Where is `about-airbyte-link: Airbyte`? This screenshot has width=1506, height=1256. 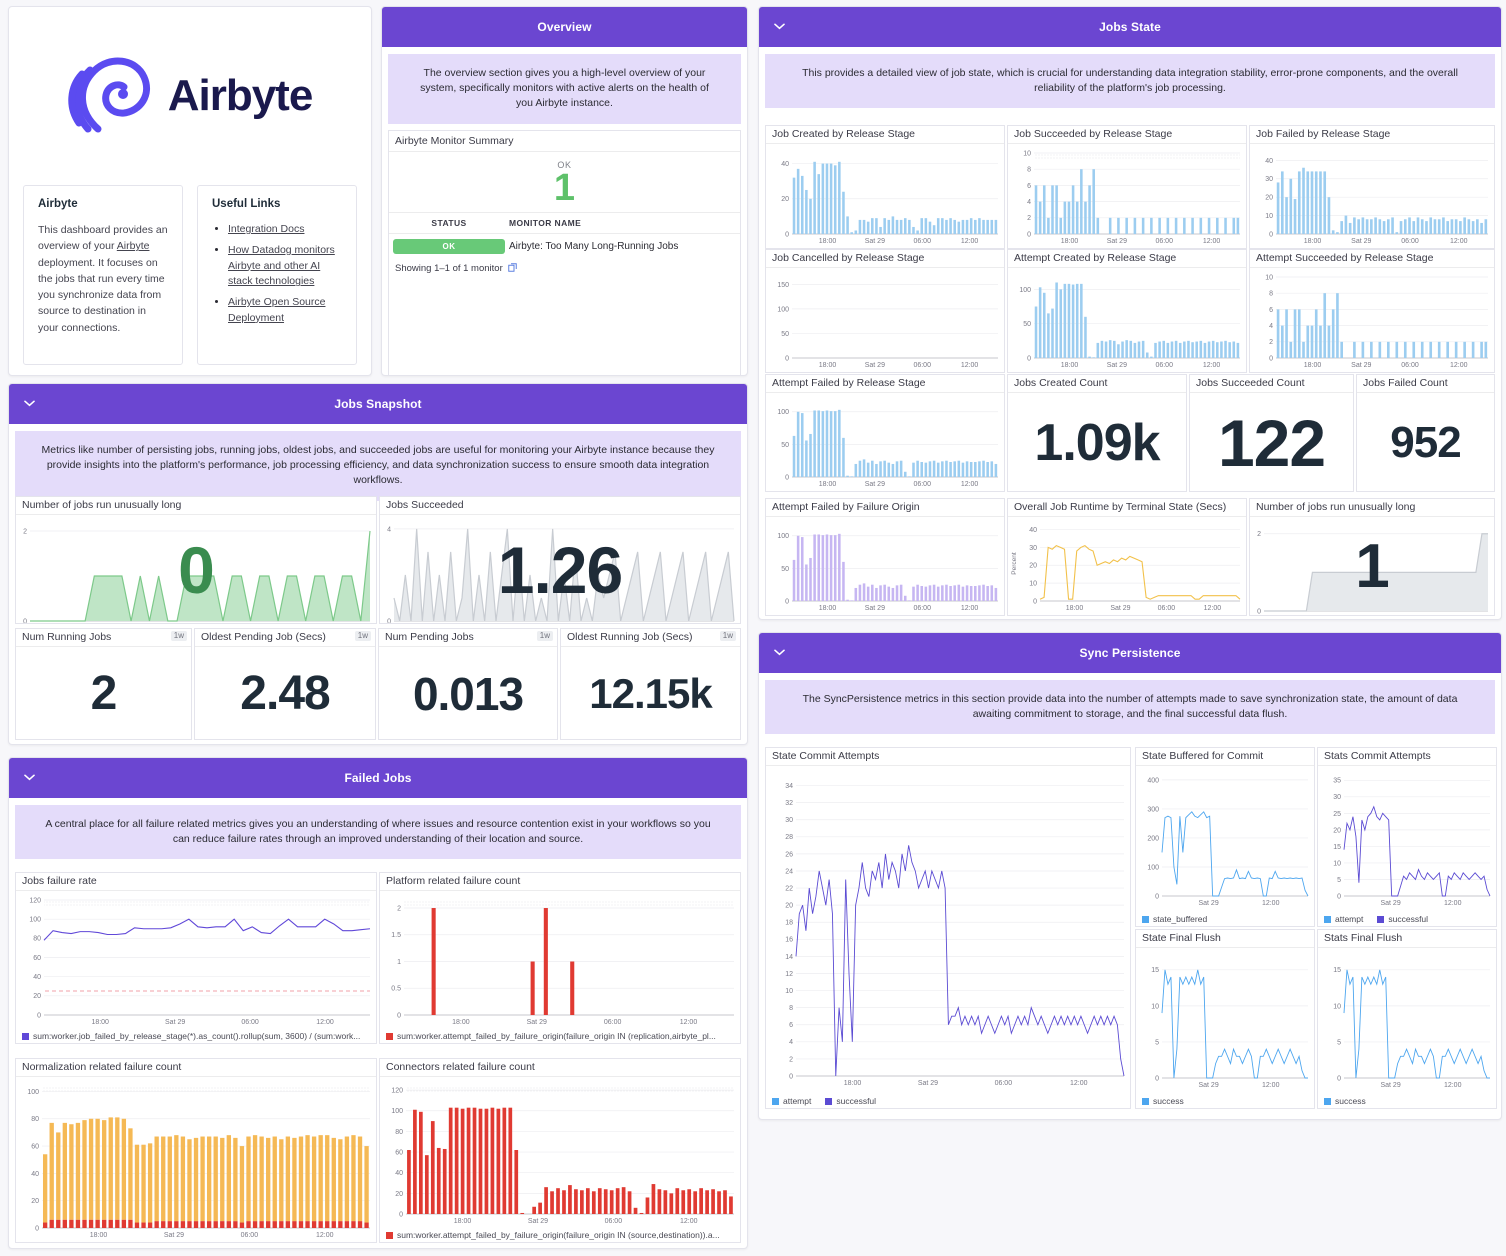 about-airbyte-link: Airbyte is located at coordinates (133, 246).